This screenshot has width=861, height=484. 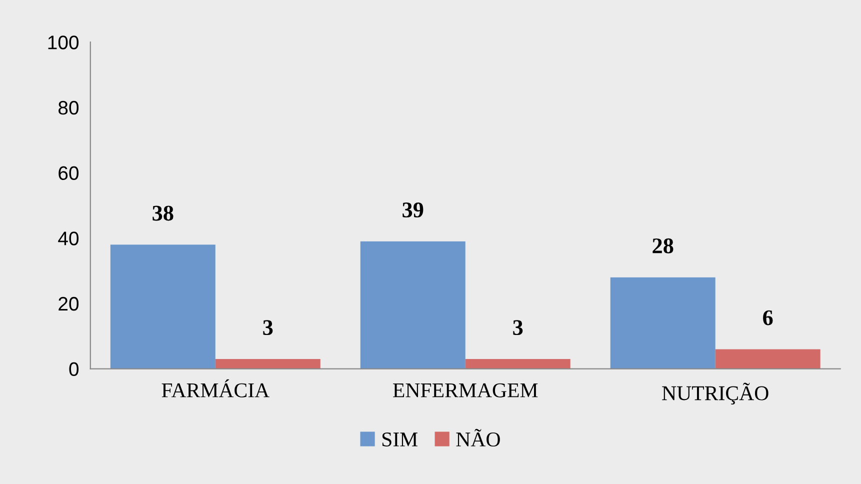 I want to click on data-label: 38, so click(x=163, y=213).